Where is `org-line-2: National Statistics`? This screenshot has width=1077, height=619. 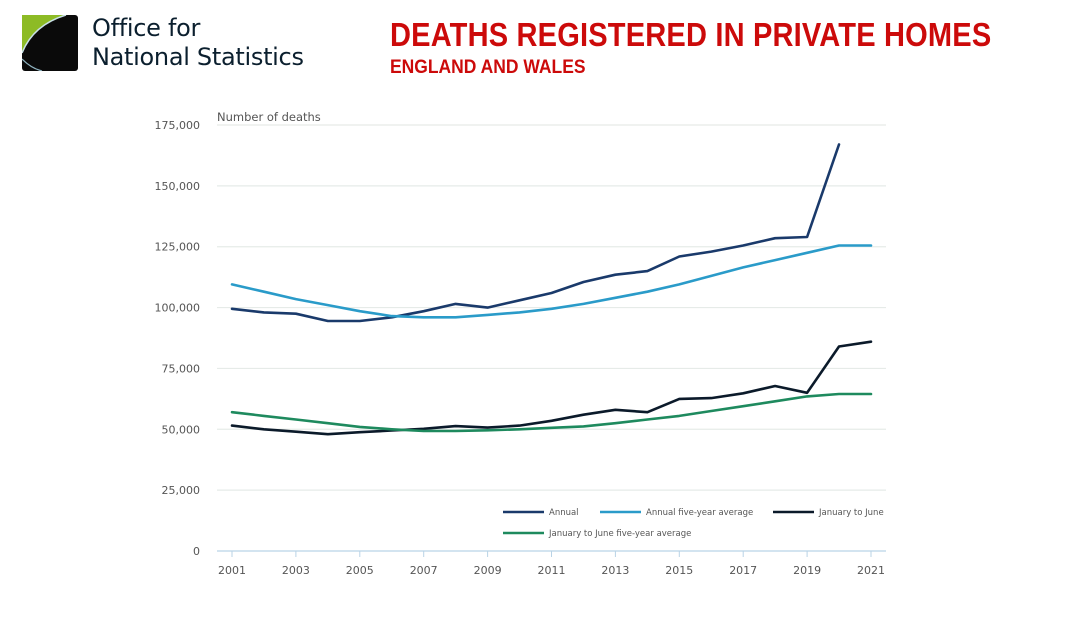 org-line-2: National Statistics is located at coordinates (198, 57).